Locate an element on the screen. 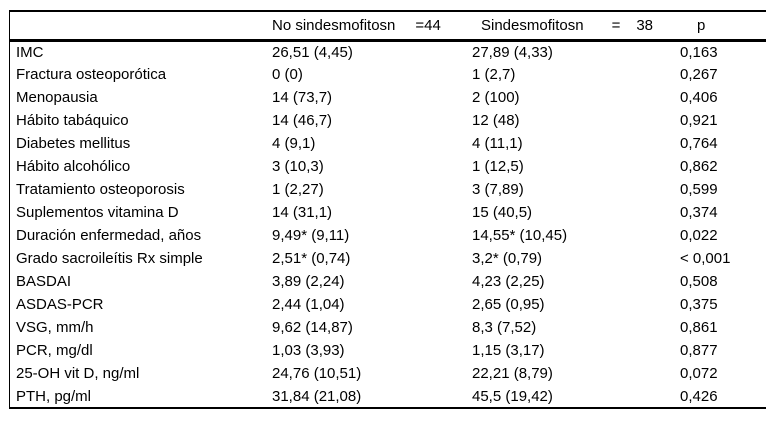  cell-sindesmofitos-value: 4,23 (2,25) is located at coordinates (508, 281).